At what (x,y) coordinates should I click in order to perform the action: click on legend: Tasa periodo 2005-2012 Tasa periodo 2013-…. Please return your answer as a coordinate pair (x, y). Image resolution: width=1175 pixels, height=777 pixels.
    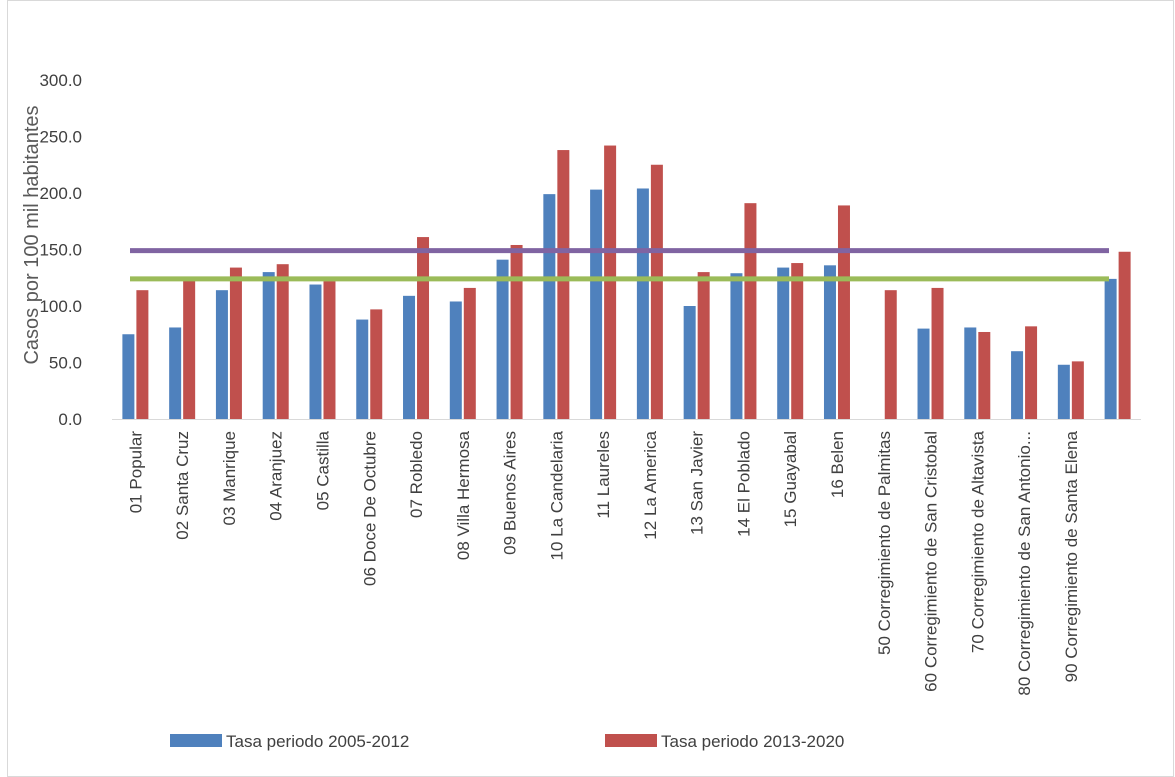
    Looking at the image, I should click on (507, 741).